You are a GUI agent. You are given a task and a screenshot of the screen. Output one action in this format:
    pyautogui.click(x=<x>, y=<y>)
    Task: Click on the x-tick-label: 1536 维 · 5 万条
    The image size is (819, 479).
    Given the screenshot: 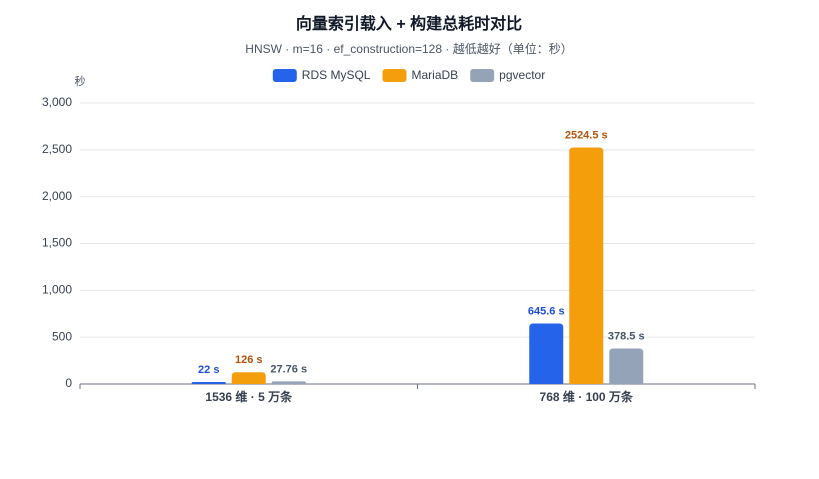 What is the action you would take?
    pyautogui.click(x=249, y=396)
    